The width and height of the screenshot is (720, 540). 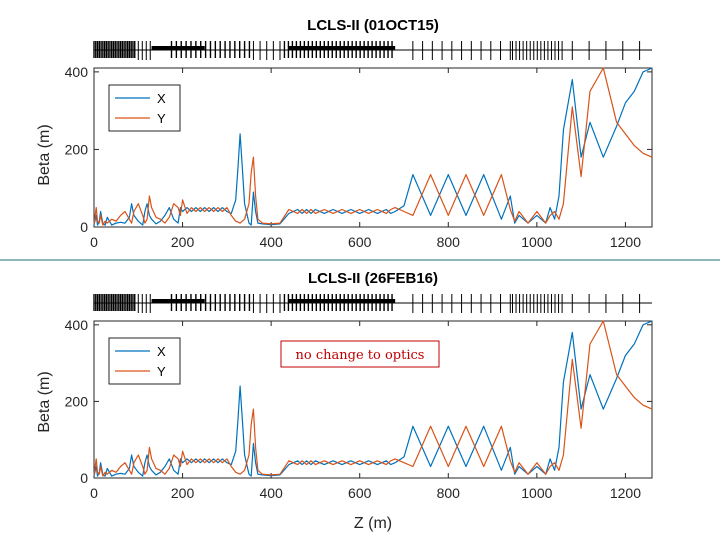 I want to click on chart-top-legend: X Y, so click(x=144, y=108).